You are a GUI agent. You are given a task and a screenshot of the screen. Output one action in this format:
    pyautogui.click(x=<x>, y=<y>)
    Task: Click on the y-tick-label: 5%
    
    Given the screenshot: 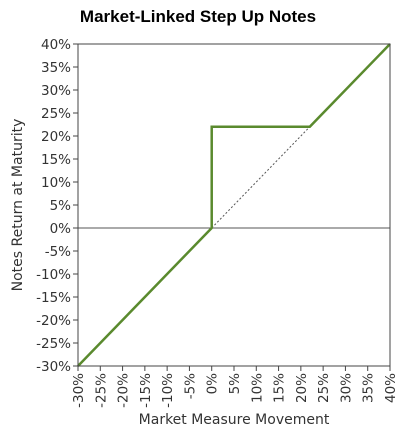 What is the action you would take?
    pyautogui.click(x=61, y=206)
    